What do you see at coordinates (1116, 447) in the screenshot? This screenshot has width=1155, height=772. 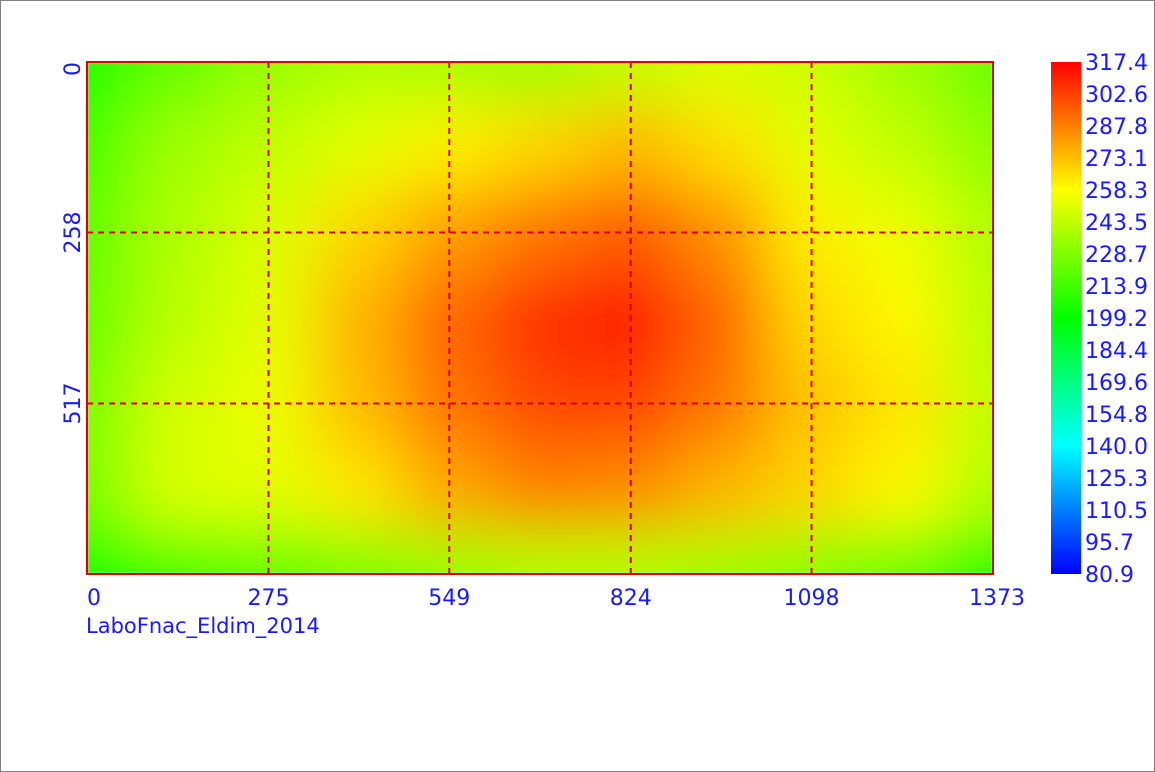 I see `colorbar-label: 140.0` at bounding box center [1116, 447].